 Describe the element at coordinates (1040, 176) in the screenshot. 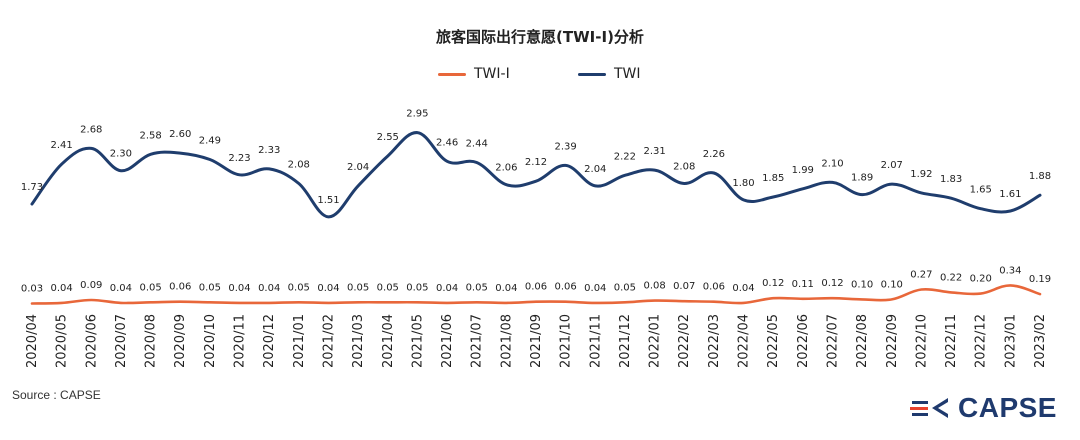

I see `data-label: 1.88` at that location.